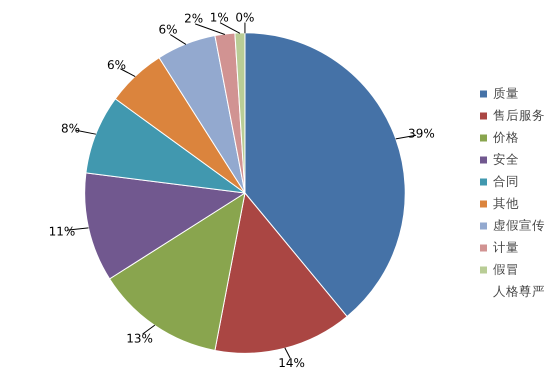 This screenshot has width=557, height=389. Describe the element at coordinates (219, 17) in the screenshot. I see `data-label: 1%` at that location.